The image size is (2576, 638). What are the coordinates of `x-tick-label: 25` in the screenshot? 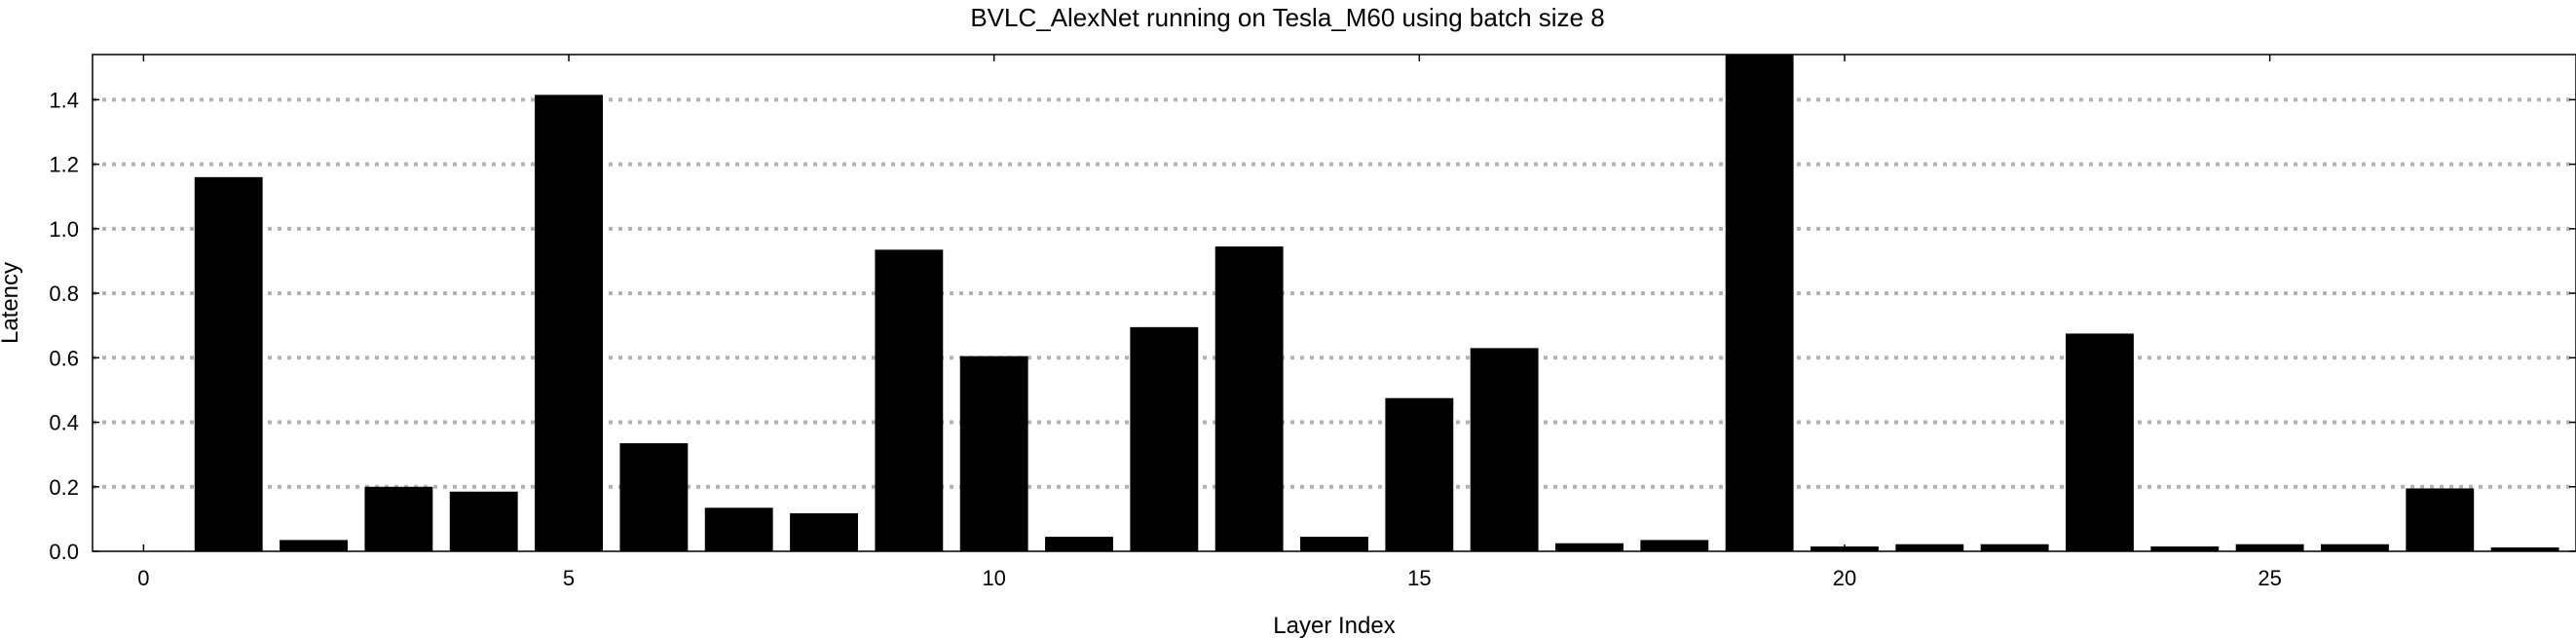 It's located at (2269, 578).